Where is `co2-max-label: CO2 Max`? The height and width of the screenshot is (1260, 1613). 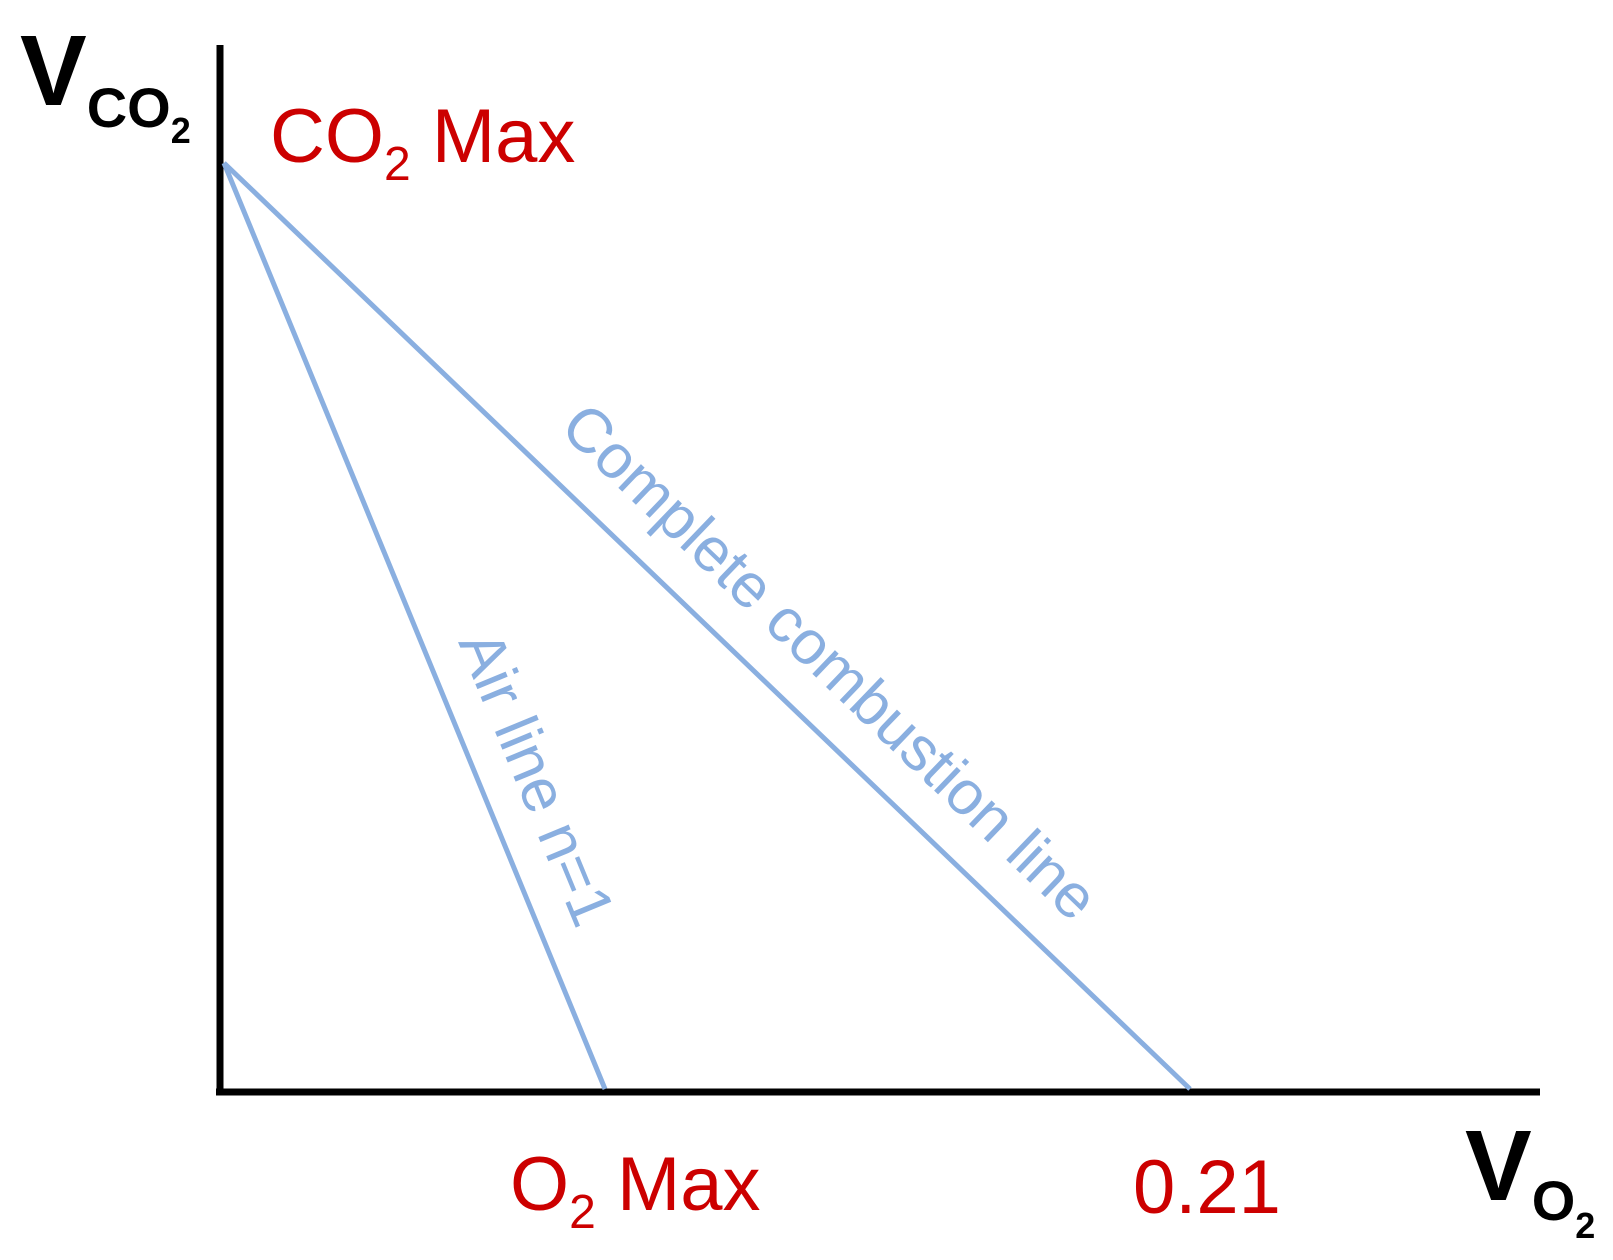 co2-max-label: CO2 Max is located at coordinates (422, 142).